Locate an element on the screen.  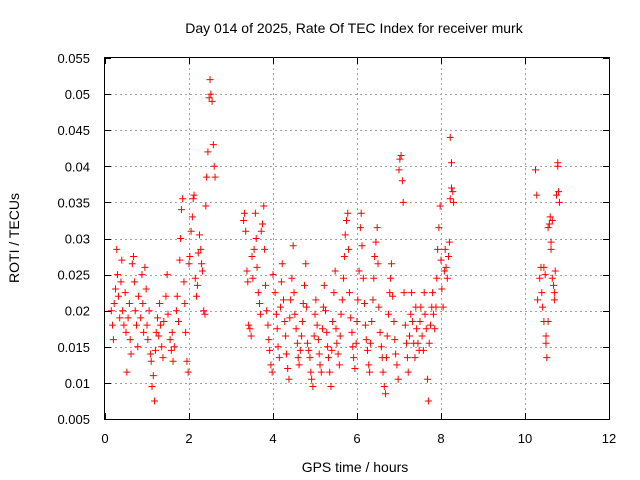
y-tick-label: 0.04 is located at coordinates (77, 166).